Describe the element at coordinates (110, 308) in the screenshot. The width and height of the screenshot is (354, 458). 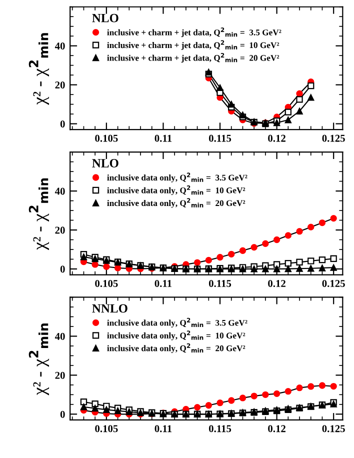
I see `chart-title: NNLO` at that location.